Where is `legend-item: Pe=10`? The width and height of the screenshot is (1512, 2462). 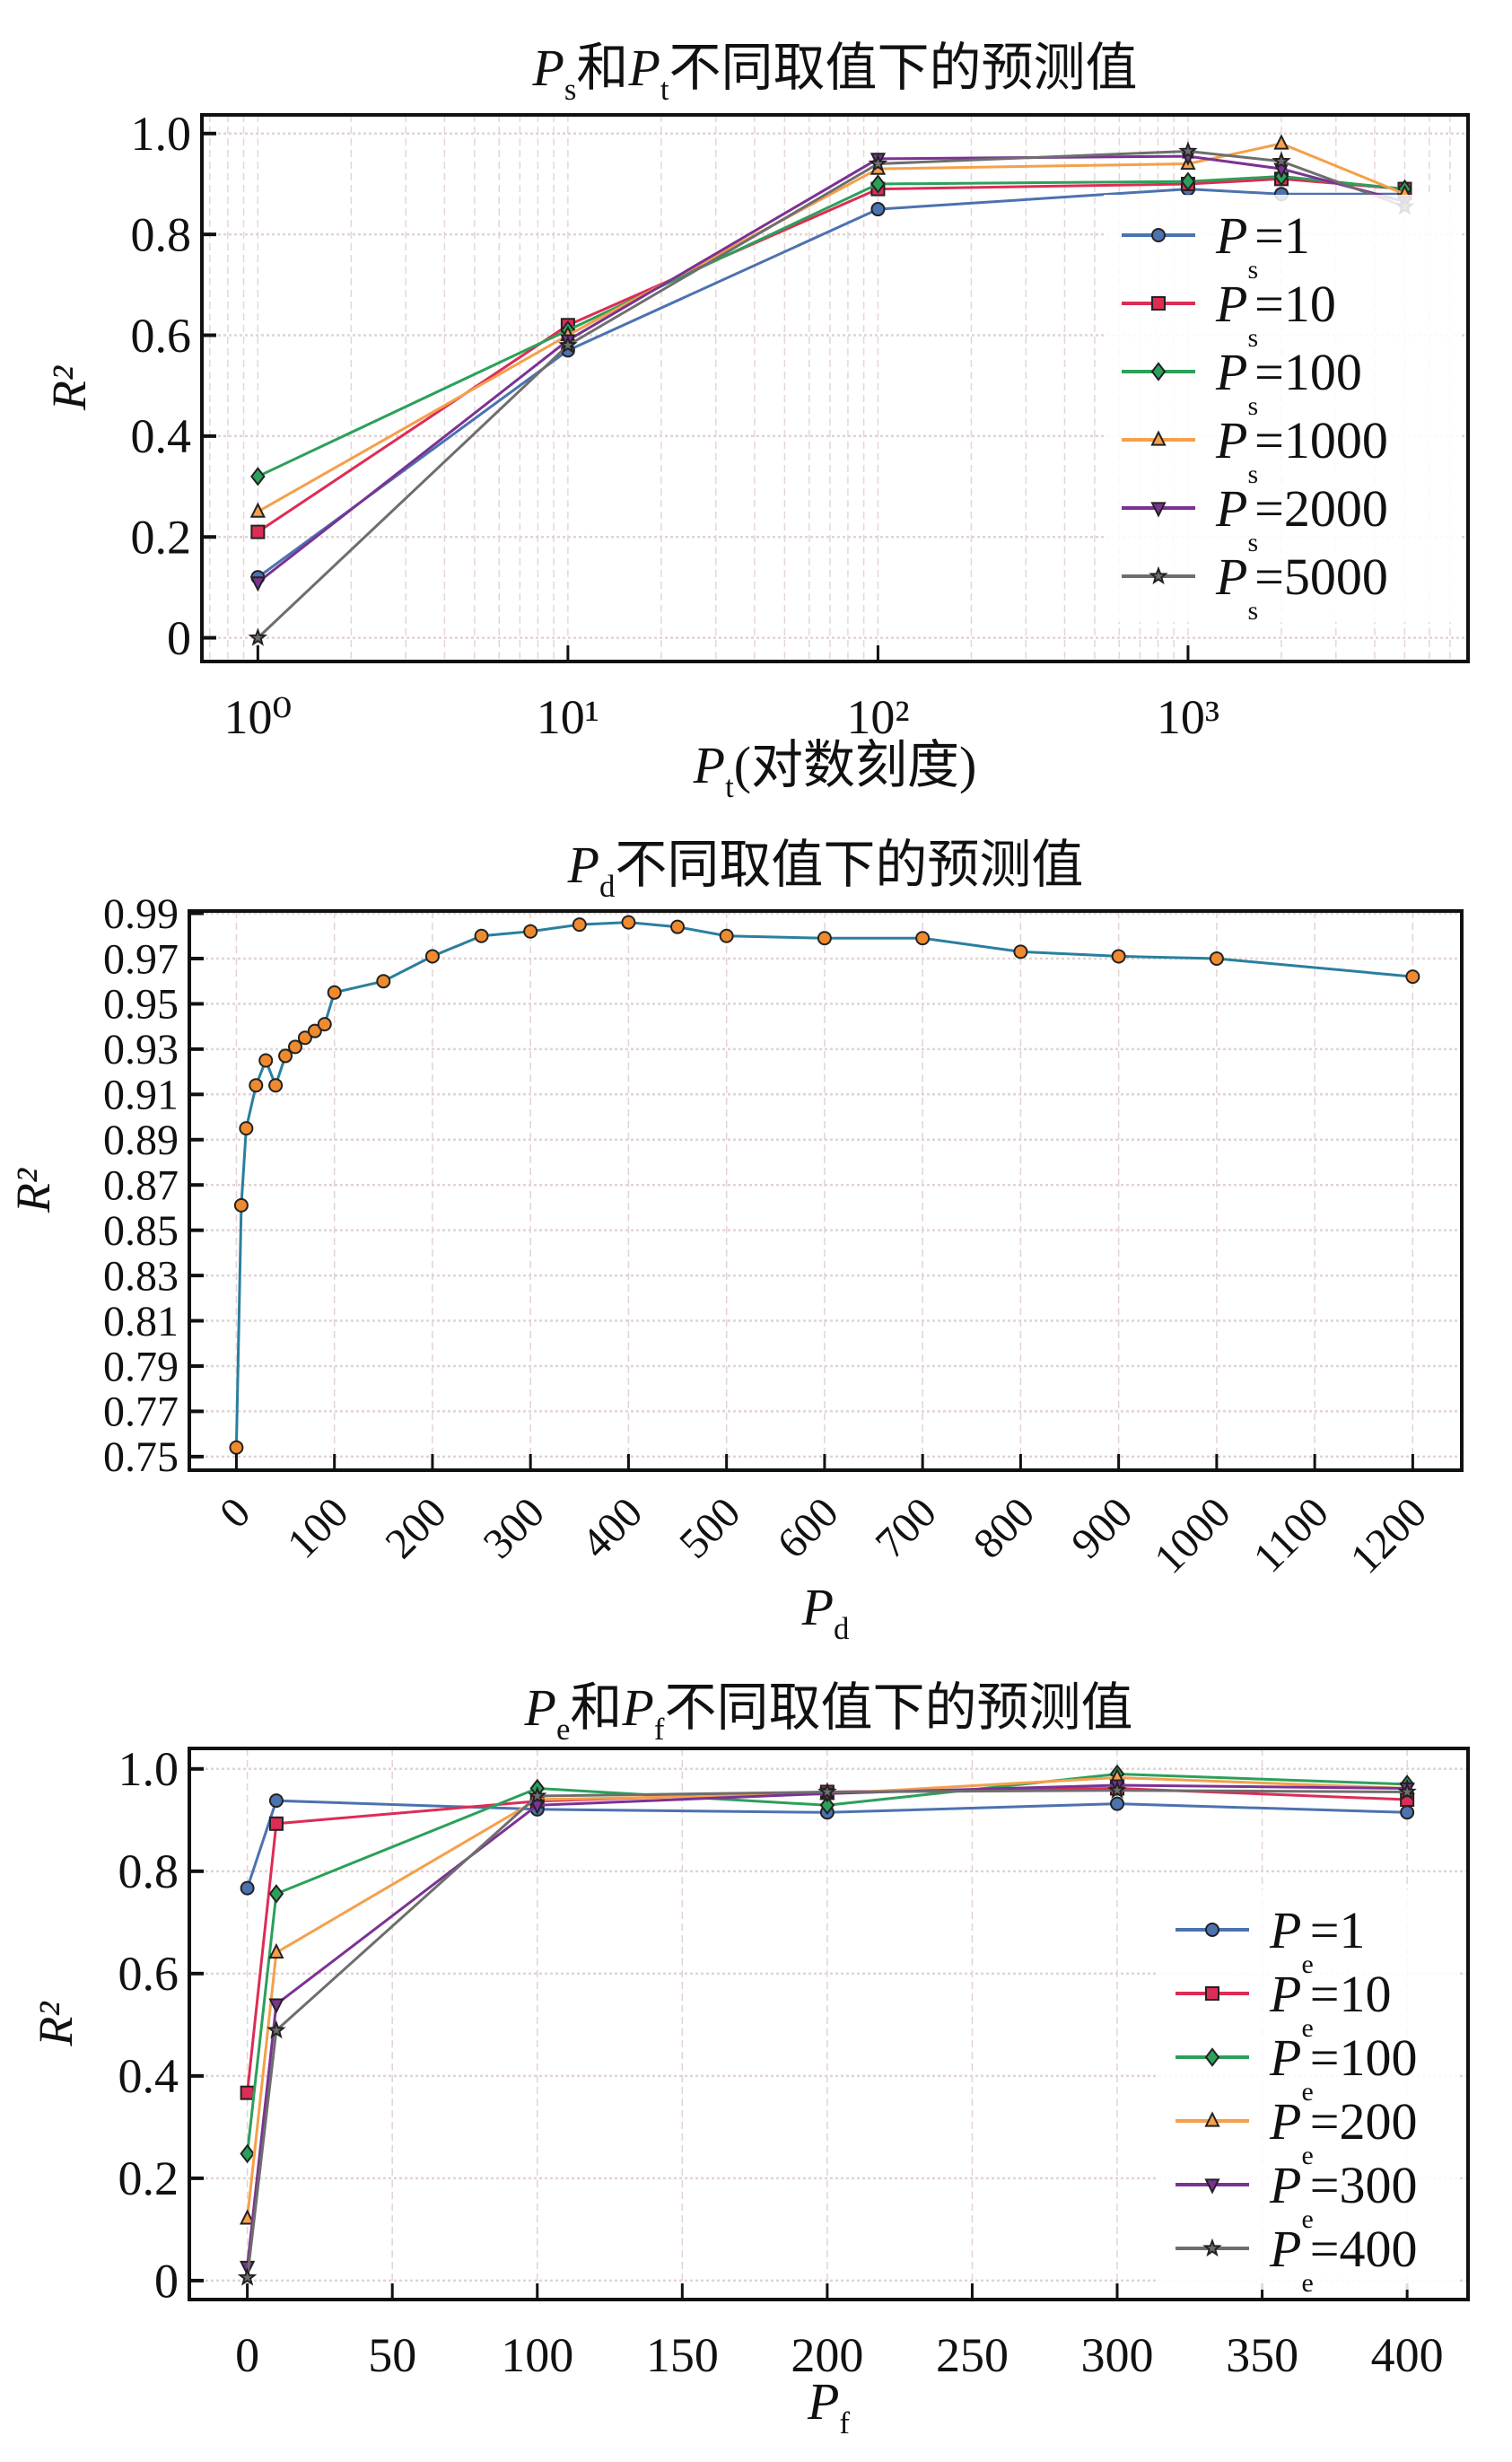
legend-item: Pe=10 is located at coordinates (1283, 2004).